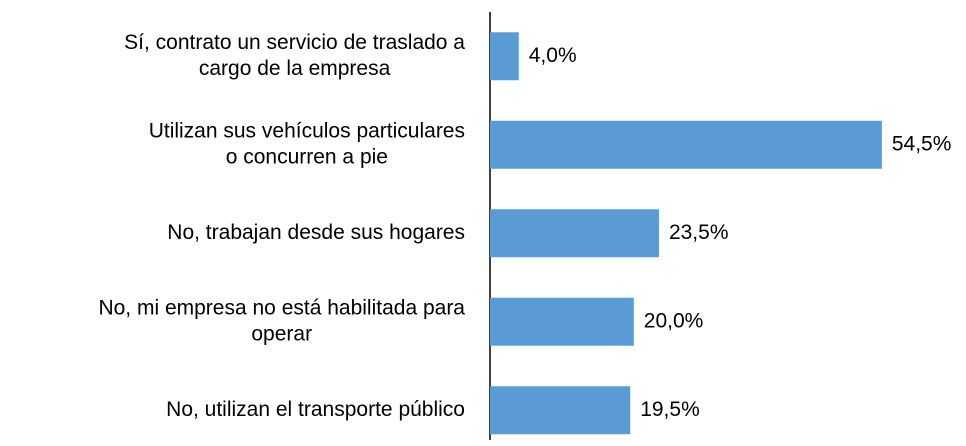 Image resolution: width=966 pixels, height=446 pixels. Describe the element at coordinates (316, 232) in the screenshot. I see `category-label: No, trabajan desde sus hogares` at that location.